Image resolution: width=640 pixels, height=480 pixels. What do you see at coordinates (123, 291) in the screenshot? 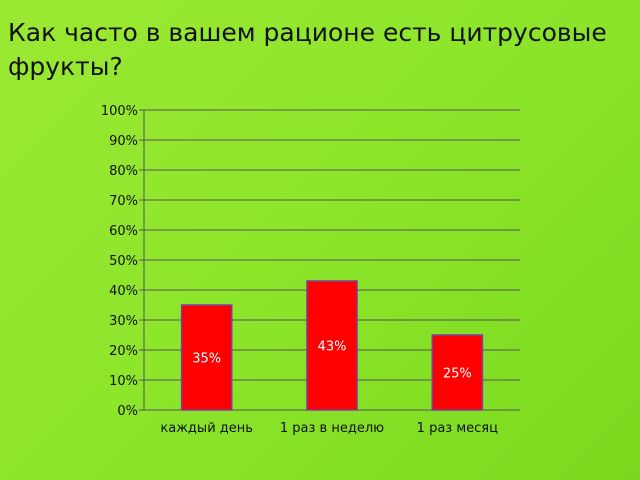
I see `y-tick-label: 40%` at bounding box center [123, 291].